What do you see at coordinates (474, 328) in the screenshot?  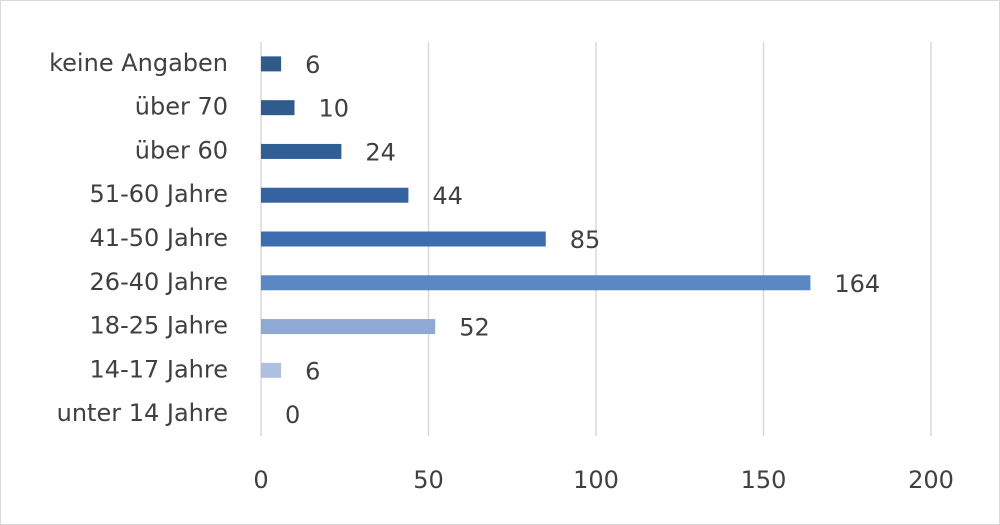 I see `data-label: 52` at bounding box center [474, 328].